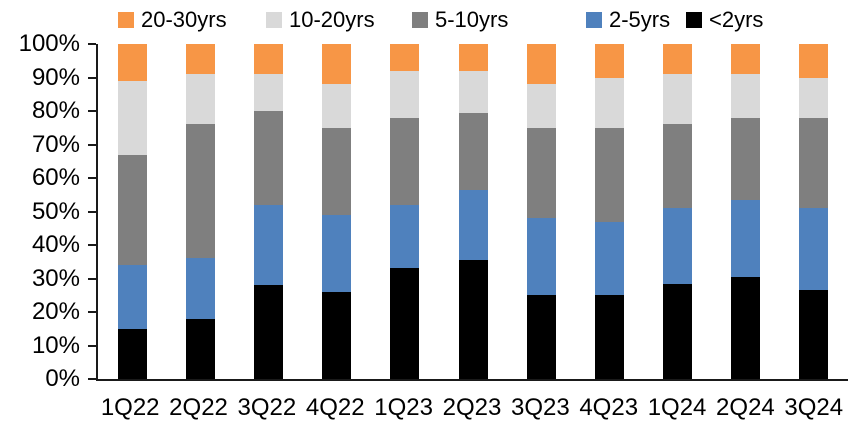  What do you see at coordinates (420, 20) in the screenshot?
I see `legend-swatch-5-10yrs` at bounding box center [420, 20].